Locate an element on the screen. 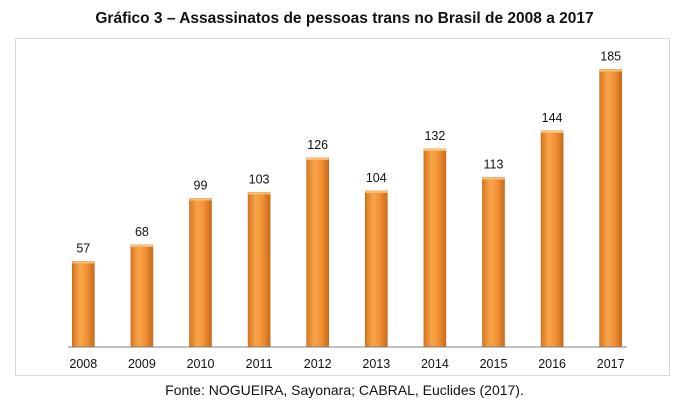 The image size is (689, 413). bar-2008 is located at coordinates (83, 304).